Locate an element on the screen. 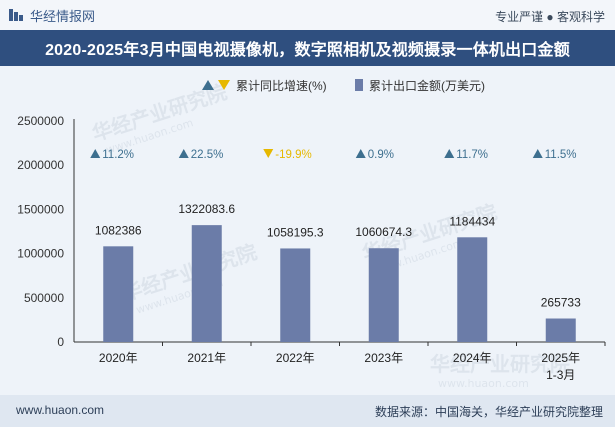 This screenshot has width=615, height=427. footer-source: 数据来源：中国海关，华经产业研究院整理 is located at coordinates (488, 412).